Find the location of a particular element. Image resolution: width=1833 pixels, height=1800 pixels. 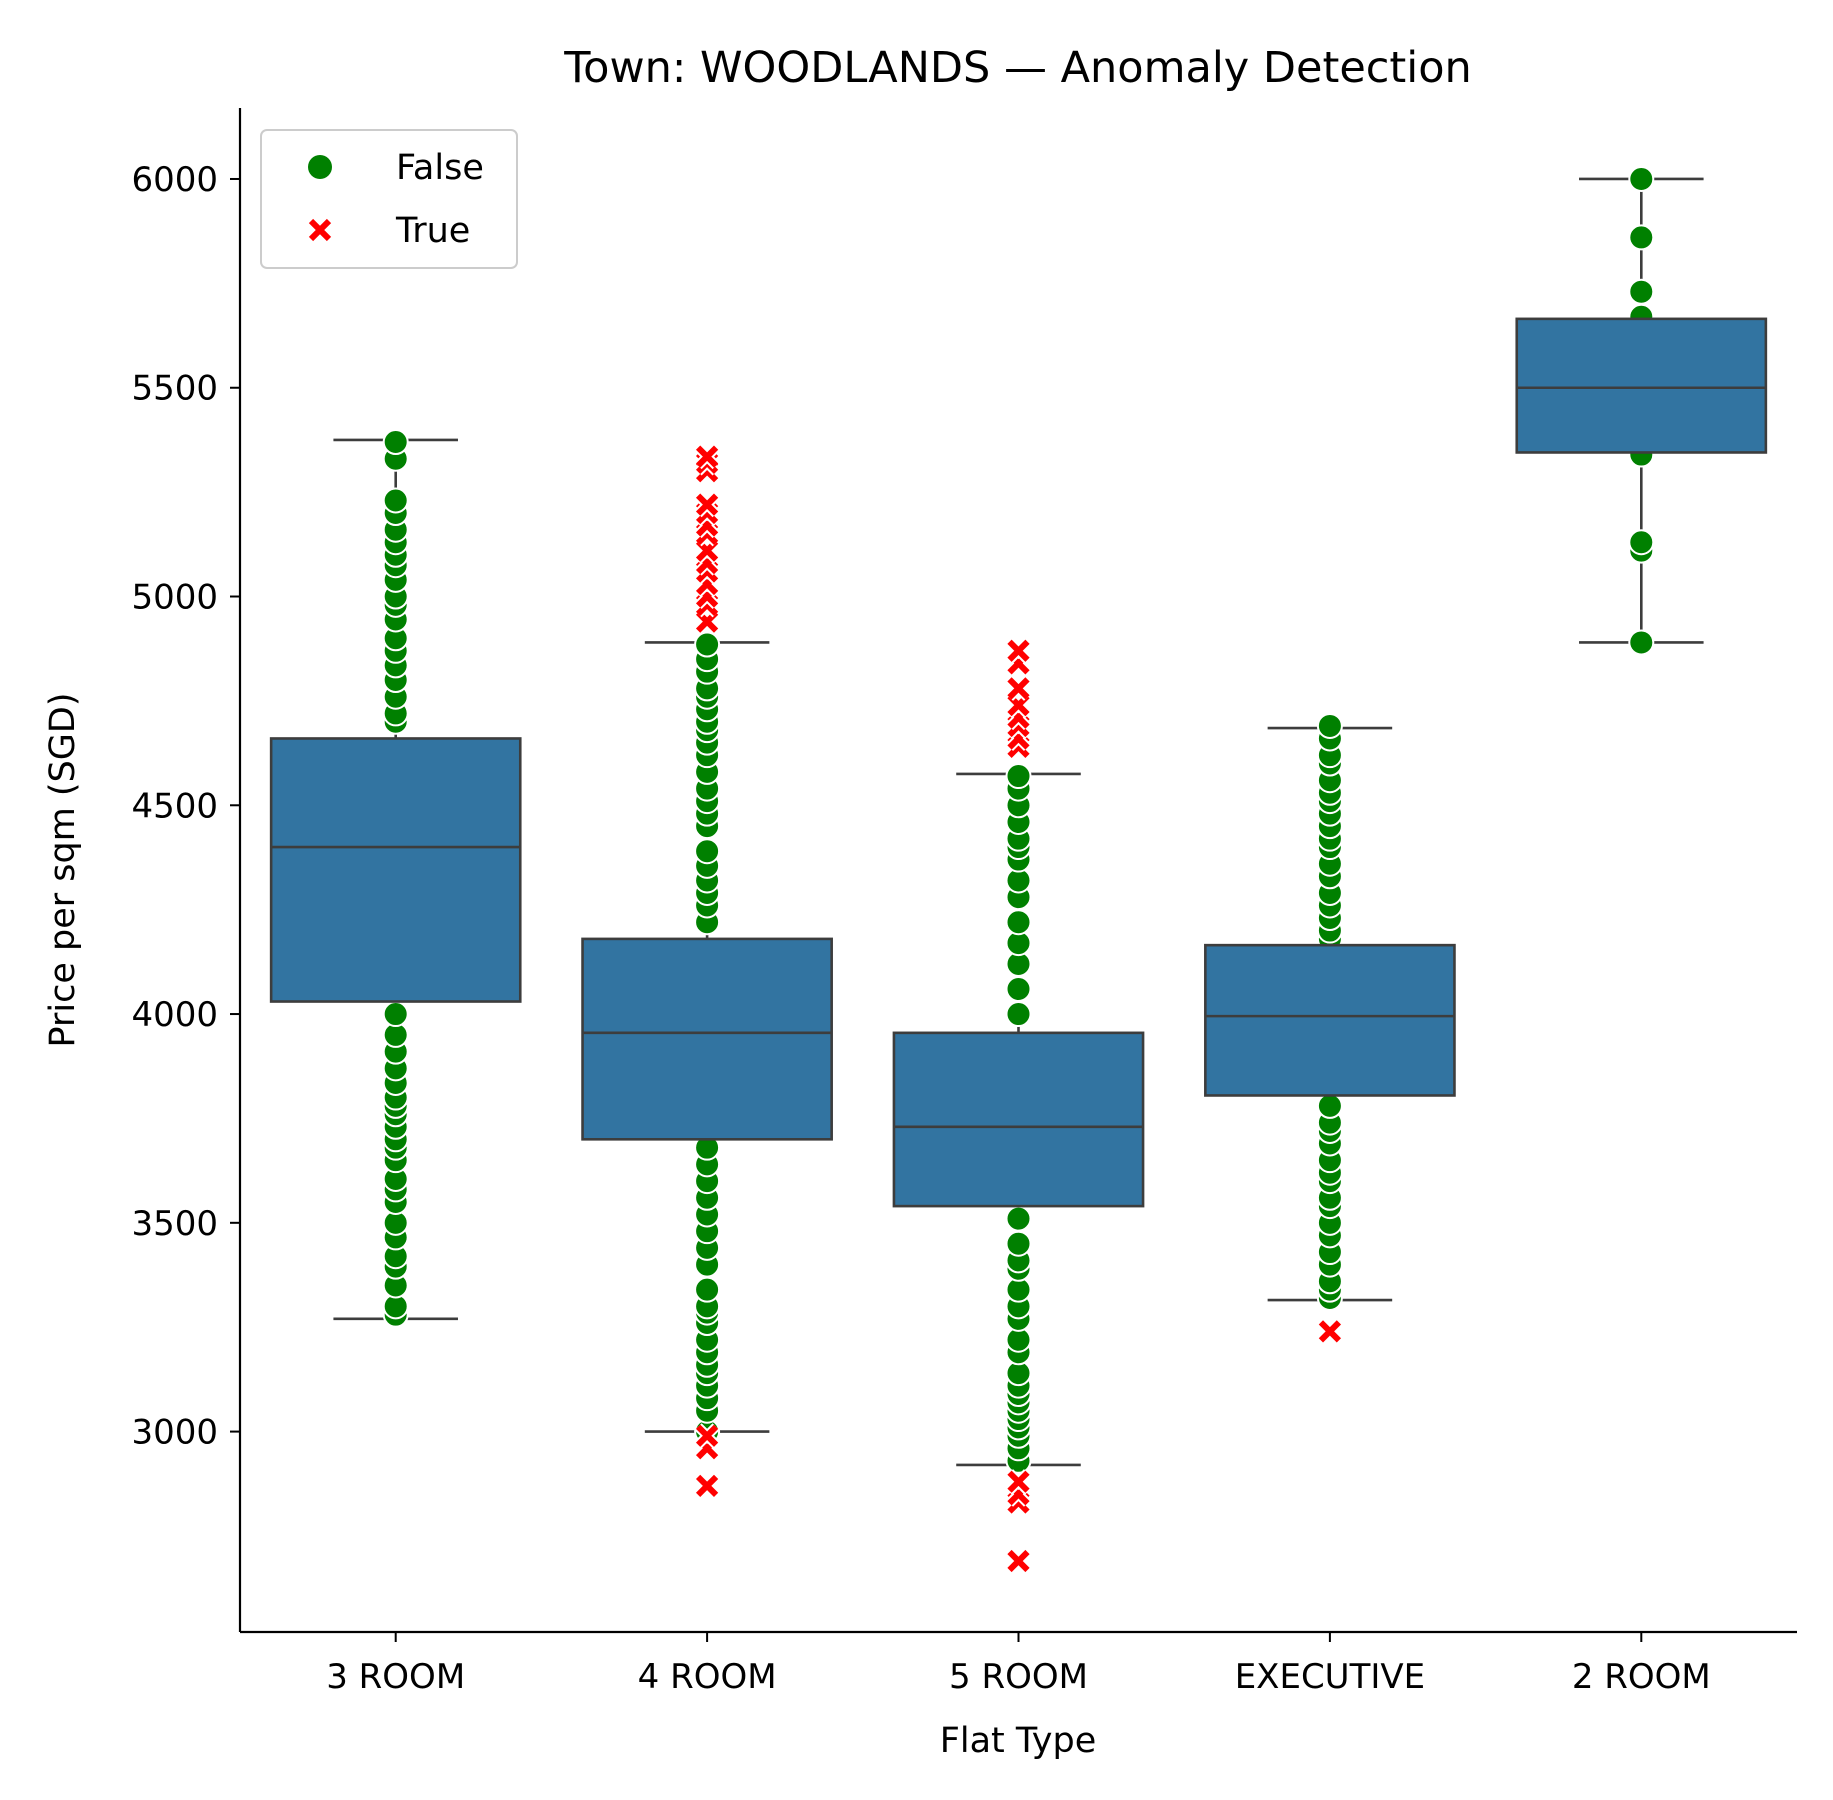

x-tick-label-2-room: 2 ROOM is located at coordinates (1641, 1677).